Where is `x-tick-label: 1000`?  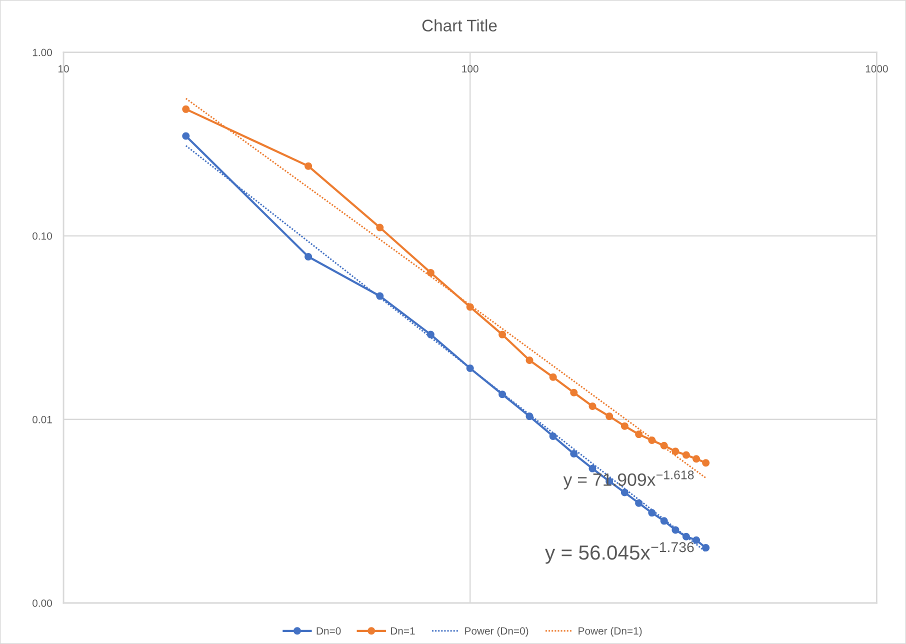 x-tick-label: 1000 is located at coordinates (877, 68).